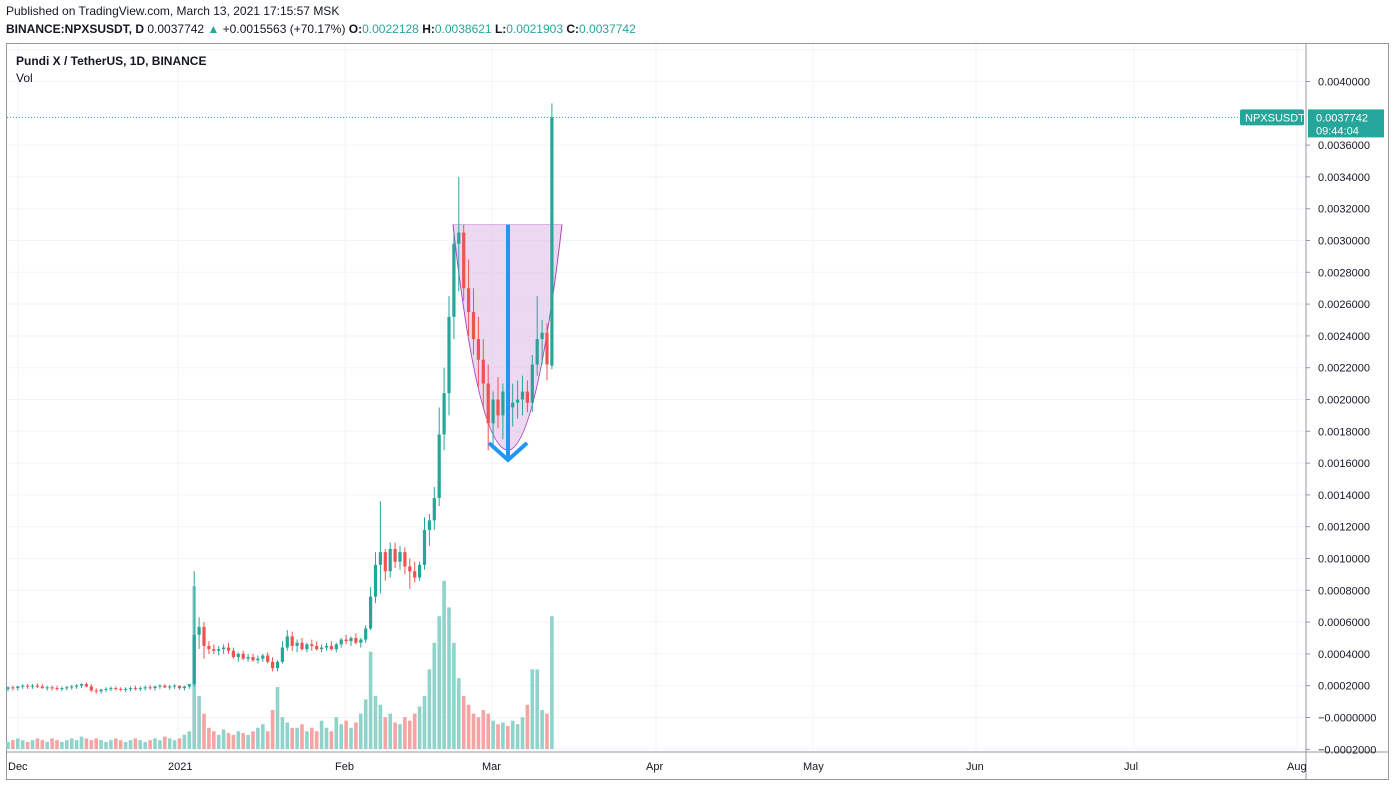 The image size is (1396, 785). I want to click on symbol-label: BINANCE:NPXSUSDT, D, so click(75, 29).